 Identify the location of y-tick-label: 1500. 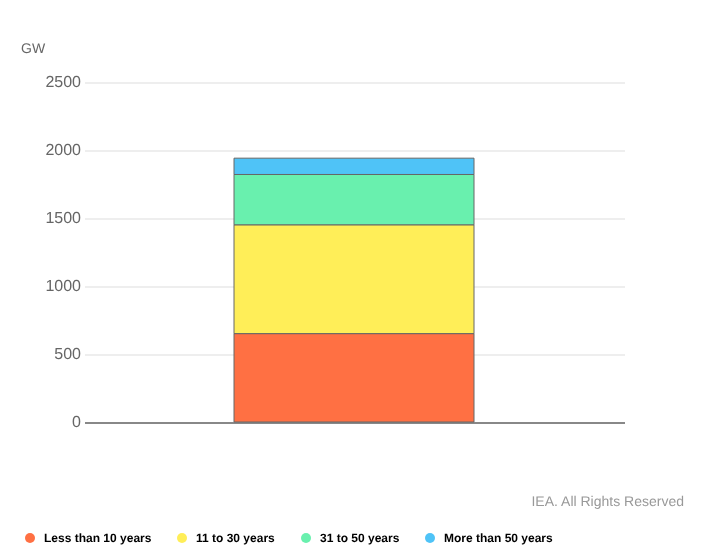
(64, 218).